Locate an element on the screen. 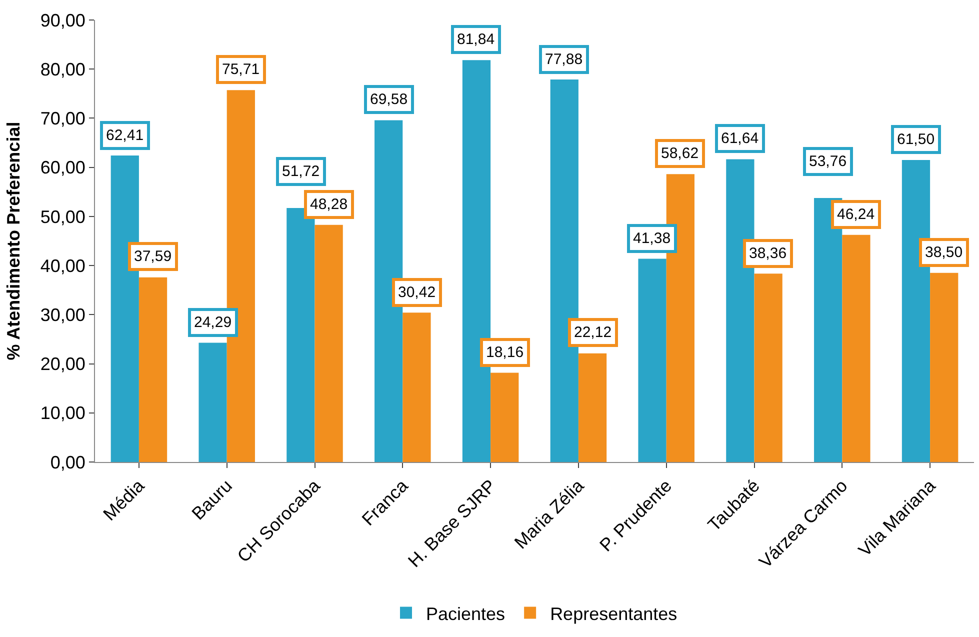 The height and width of the screenshot is (637, 979). y-tick-label: 70,00 is located at coordinates (63, 118).